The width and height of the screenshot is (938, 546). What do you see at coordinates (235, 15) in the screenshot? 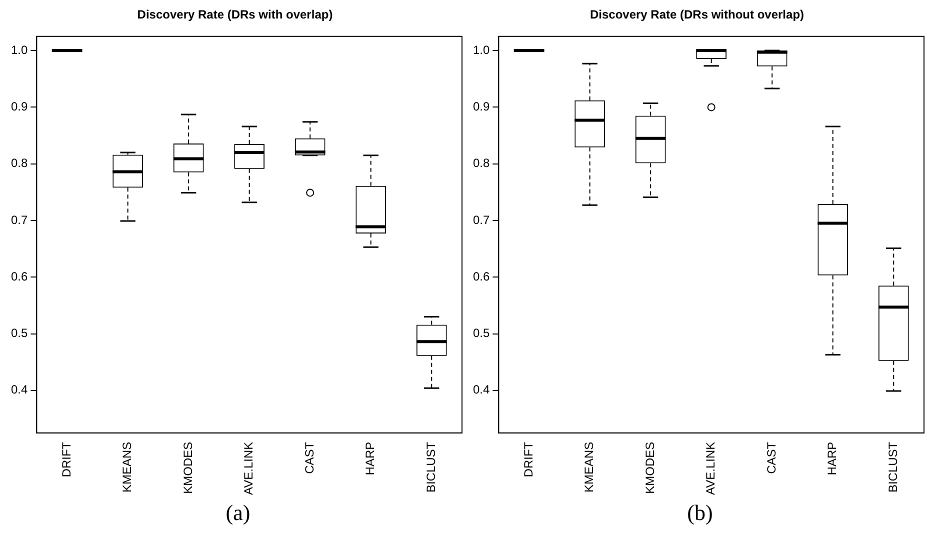
I see `chart-title: Discovery Rate (DRs with overlap)` at bounding box center [235, 15].